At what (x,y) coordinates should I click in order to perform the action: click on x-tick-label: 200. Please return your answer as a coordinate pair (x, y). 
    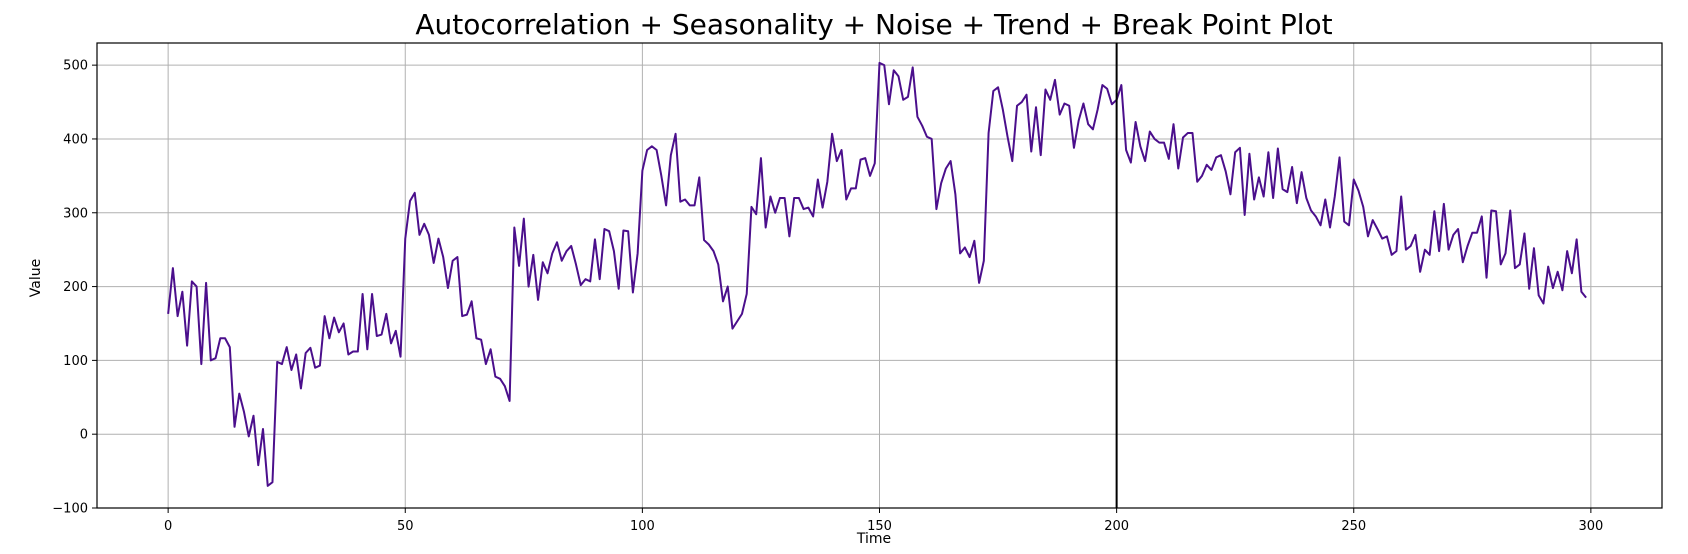
    Looking at the image, I should click on (1116, 526).